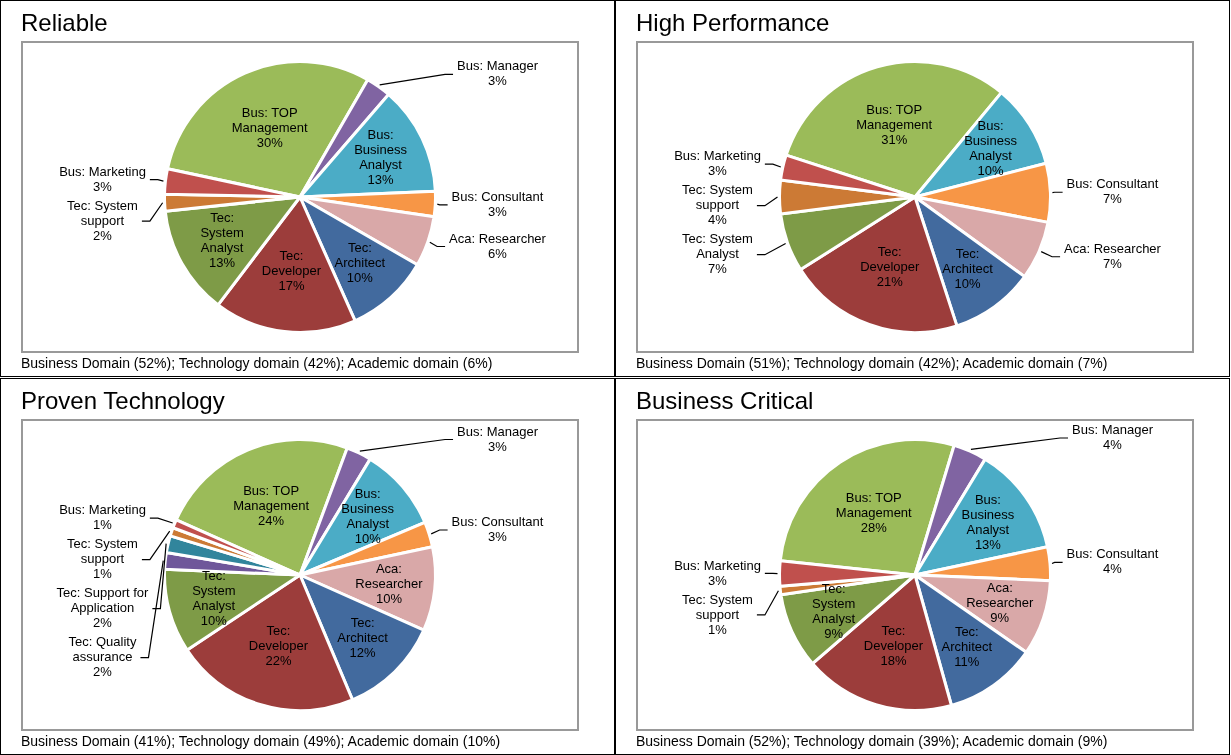 The height and width of the screenshot is (755, 1231). What do you see at coordinates (874, 527) in the screenshot?
I see `data-label: 28%` at bounding box center [874, 527].